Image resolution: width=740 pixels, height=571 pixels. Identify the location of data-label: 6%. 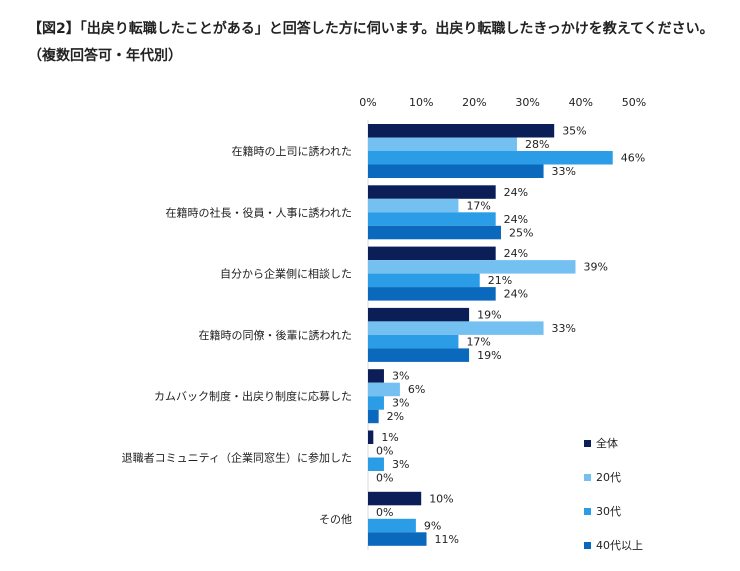
(416, 389).